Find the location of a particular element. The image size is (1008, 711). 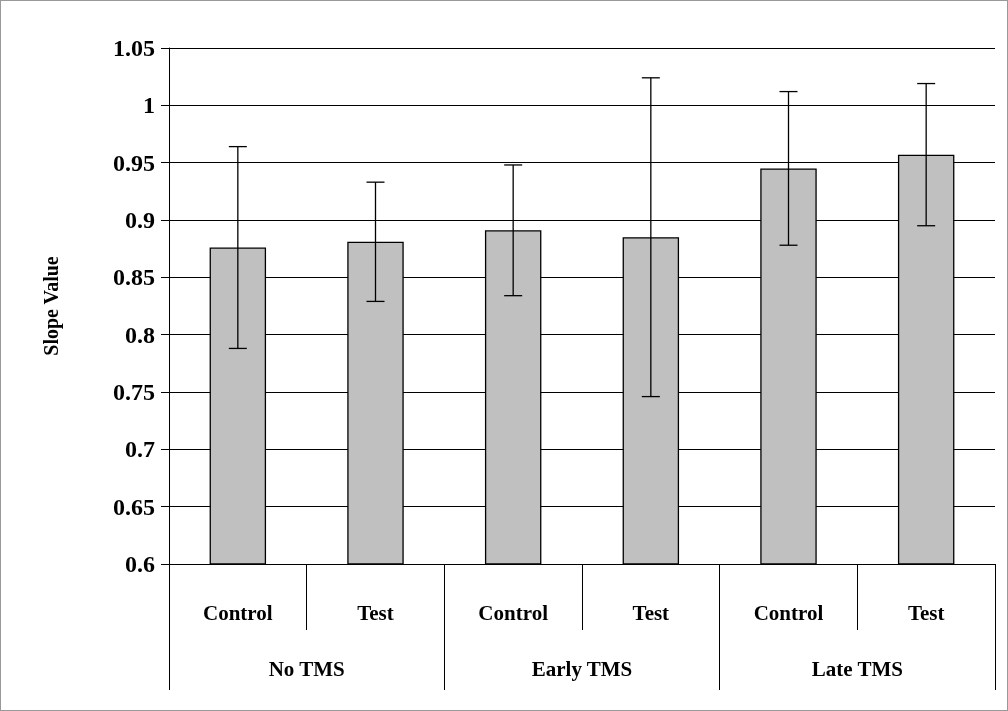

text: No TMS is located at coordinates (306, 668).